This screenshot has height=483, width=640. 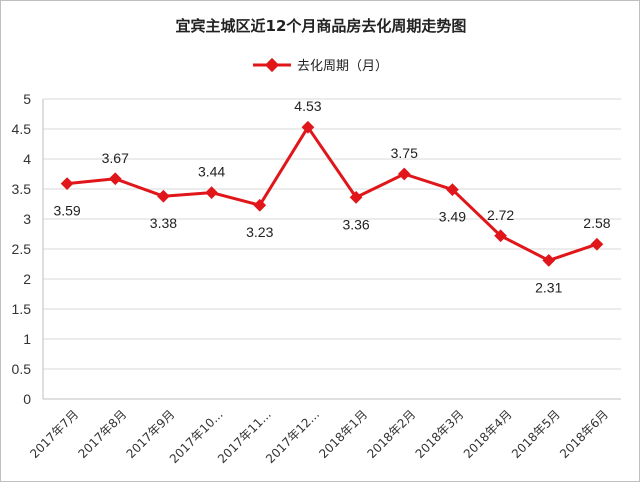 What do you see at coordinates (342, 66) in the screenshot?
I see `legend-label: 去化周期（月）` at bounding box center [342, 66].